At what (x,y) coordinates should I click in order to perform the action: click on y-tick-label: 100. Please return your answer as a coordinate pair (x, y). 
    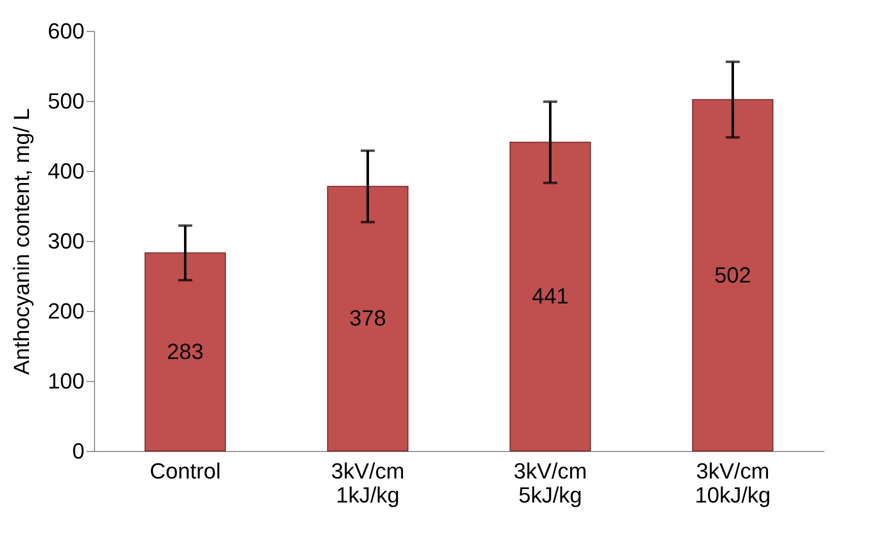
    Looking at the image, I should click on (66, 381).